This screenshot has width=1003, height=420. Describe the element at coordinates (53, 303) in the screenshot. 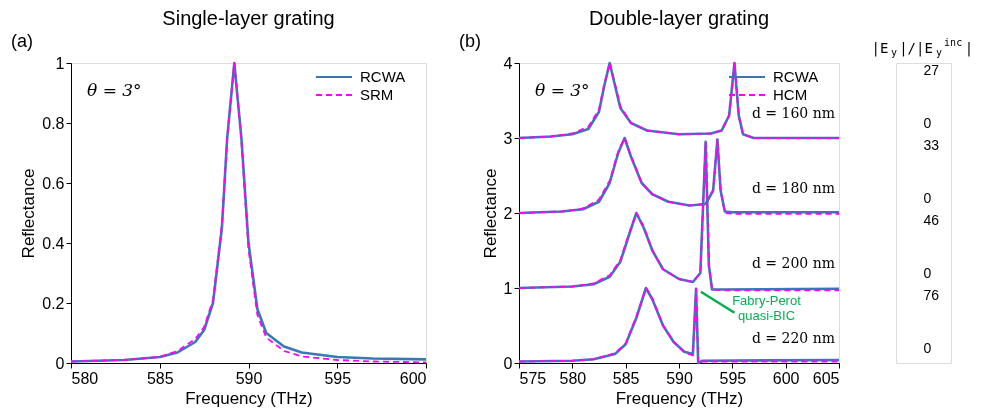

I see `y-tick-label: 0.2` at that location.